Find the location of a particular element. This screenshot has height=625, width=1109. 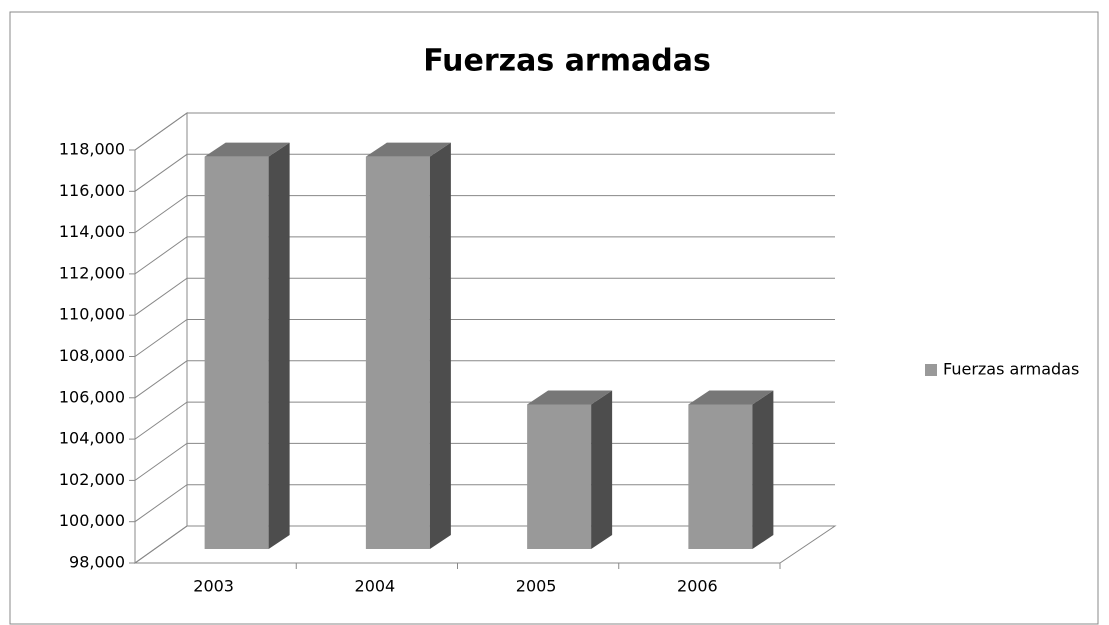

x-tick-label: 2003 is located at coordinates (213, 586).